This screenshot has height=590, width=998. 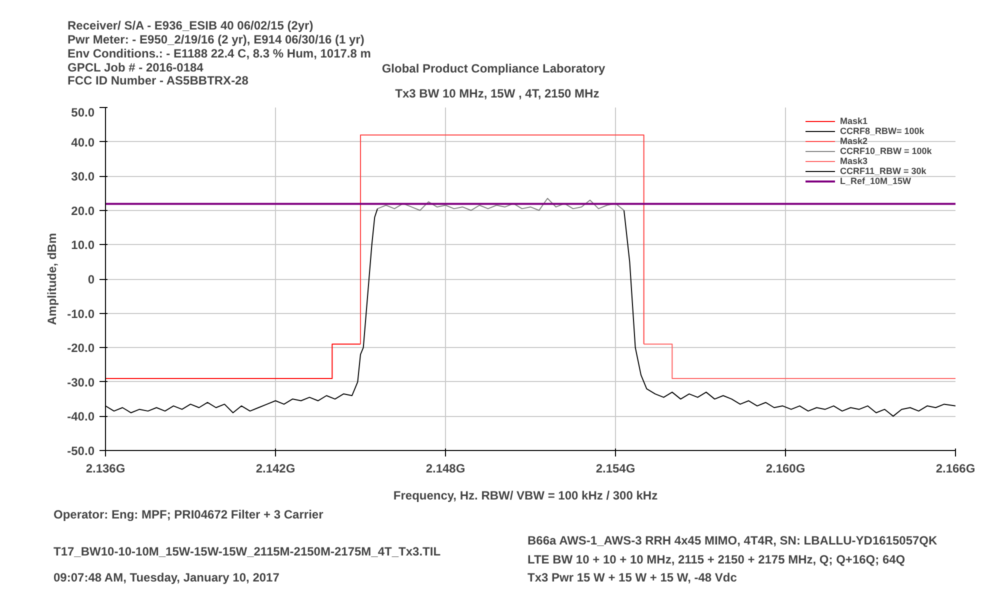 I want to click on legend-label: CCRF10_RBW = 100k, so click(x=886, y=151).